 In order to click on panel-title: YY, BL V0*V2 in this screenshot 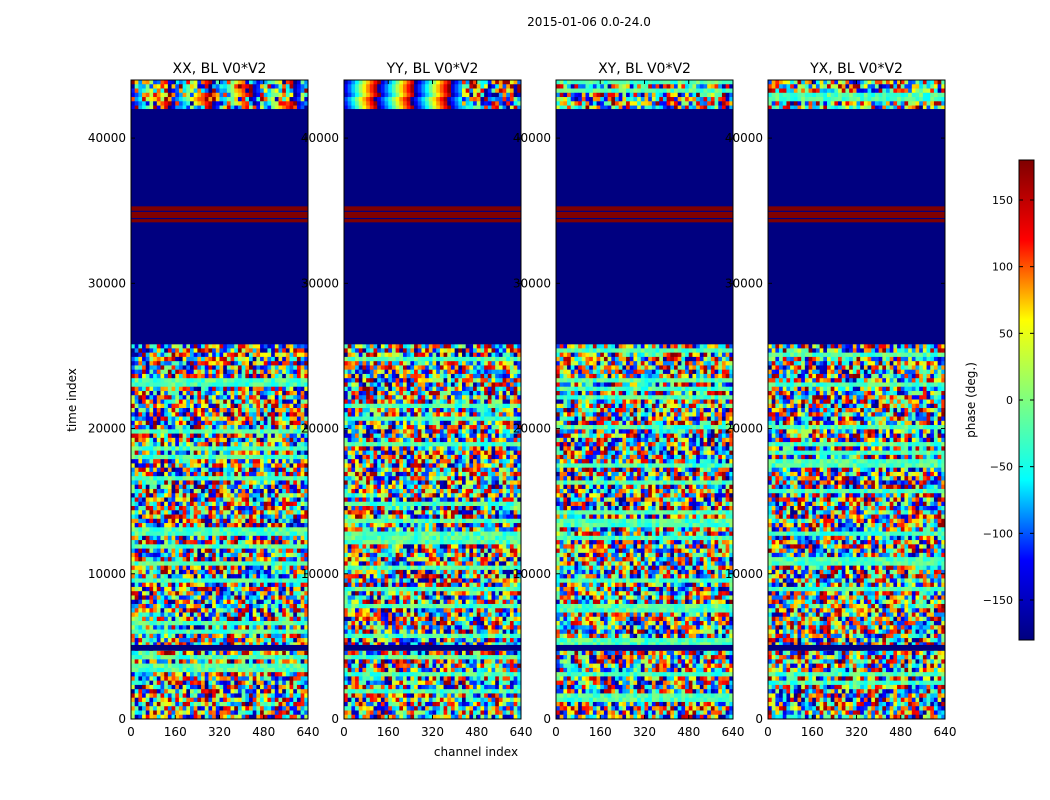, I will do `click(432, 69)`.